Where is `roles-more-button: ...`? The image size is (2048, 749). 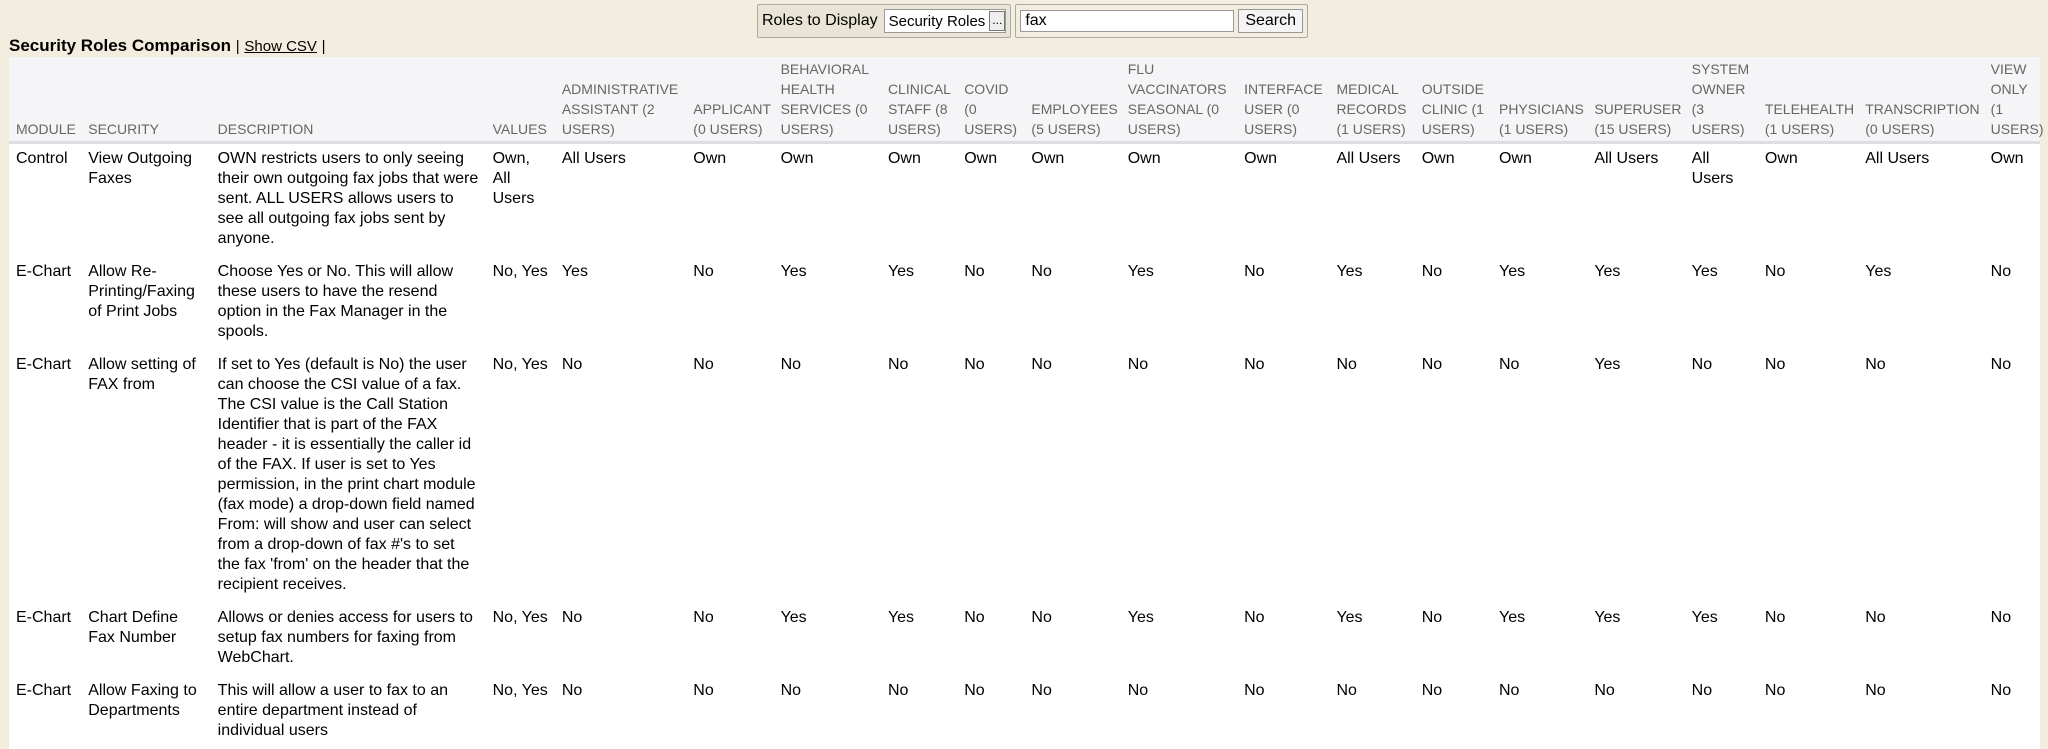
roles-more-button: ... is located at coordinates (997, 21).